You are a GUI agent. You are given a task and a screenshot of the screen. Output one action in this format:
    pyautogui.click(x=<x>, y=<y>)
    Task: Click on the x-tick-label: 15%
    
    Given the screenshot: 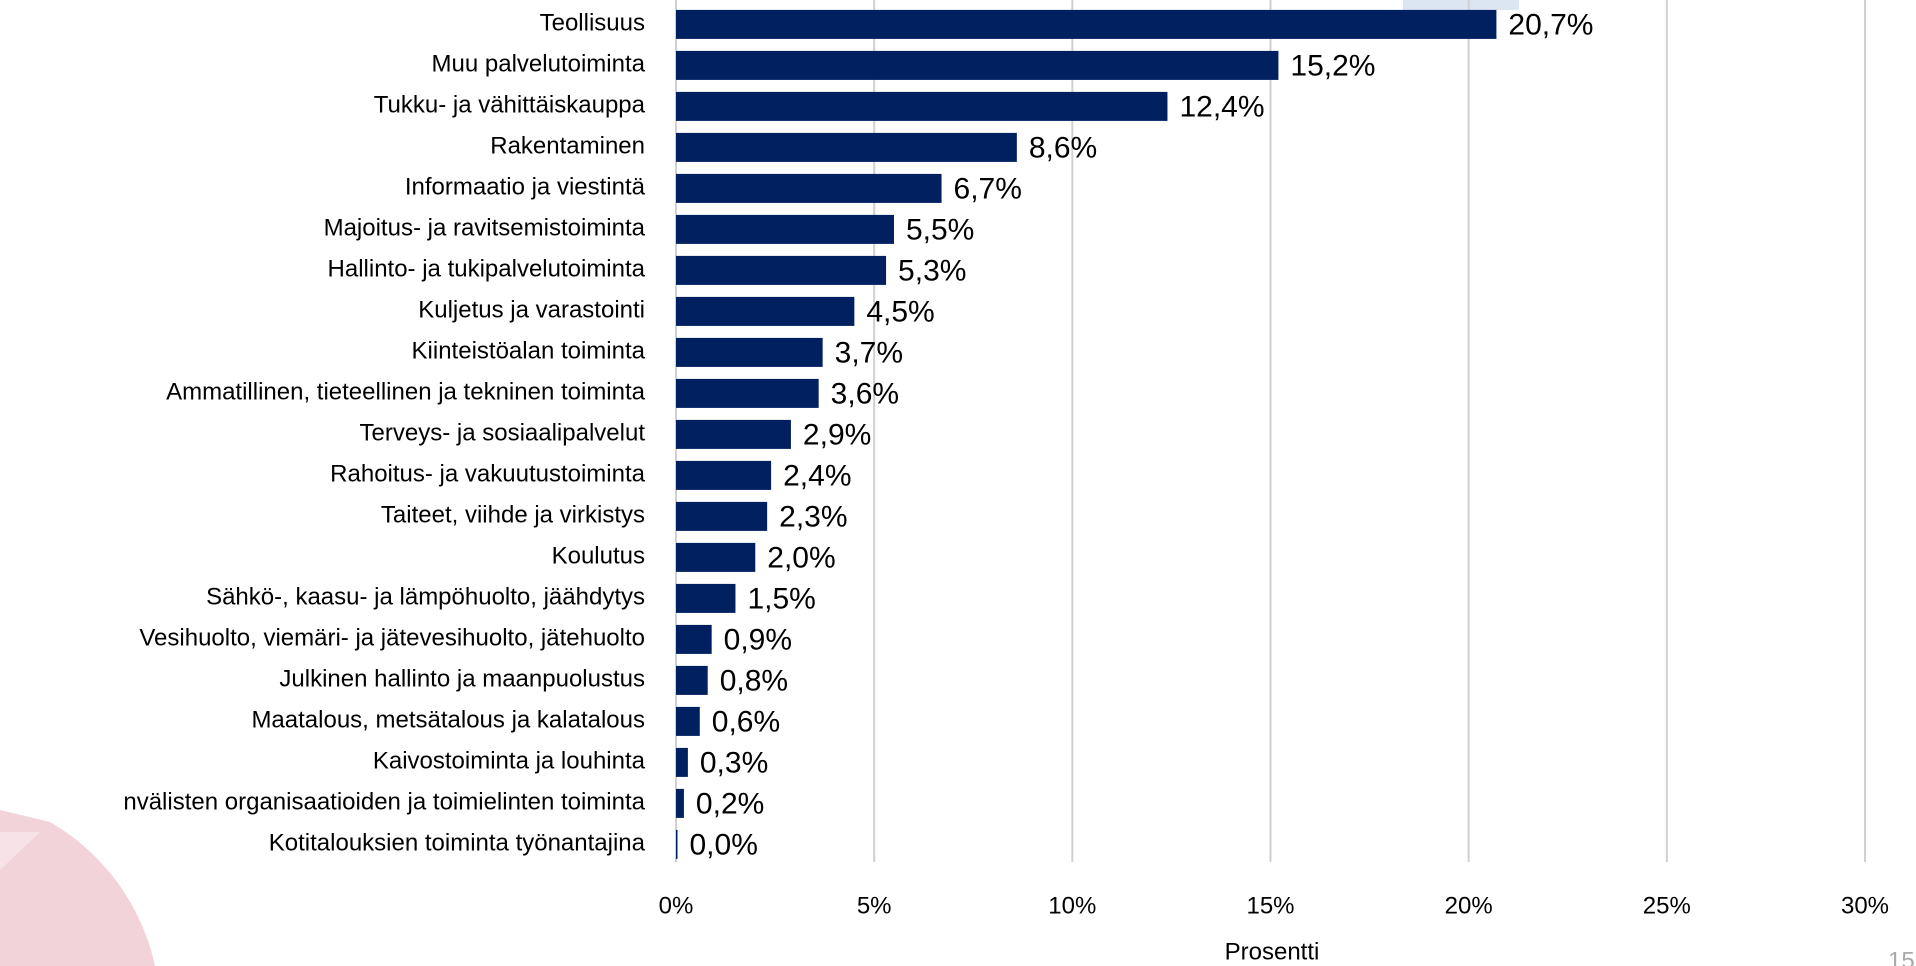 What is the action you would take?
    pyautogui.click(x=1270, y=905)
    